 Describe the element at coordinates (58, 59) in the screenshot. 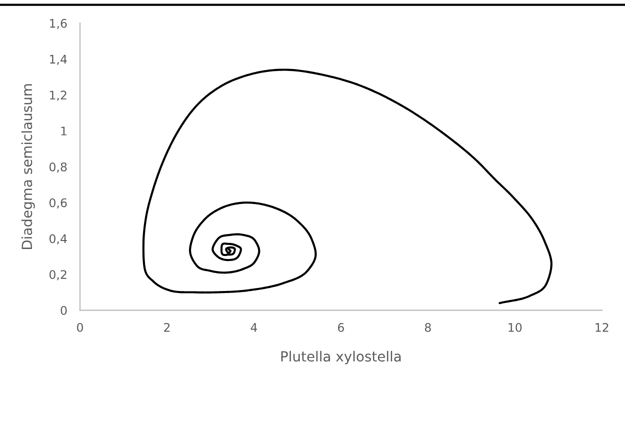

I see `y-tick-label: 1,4` at that location.